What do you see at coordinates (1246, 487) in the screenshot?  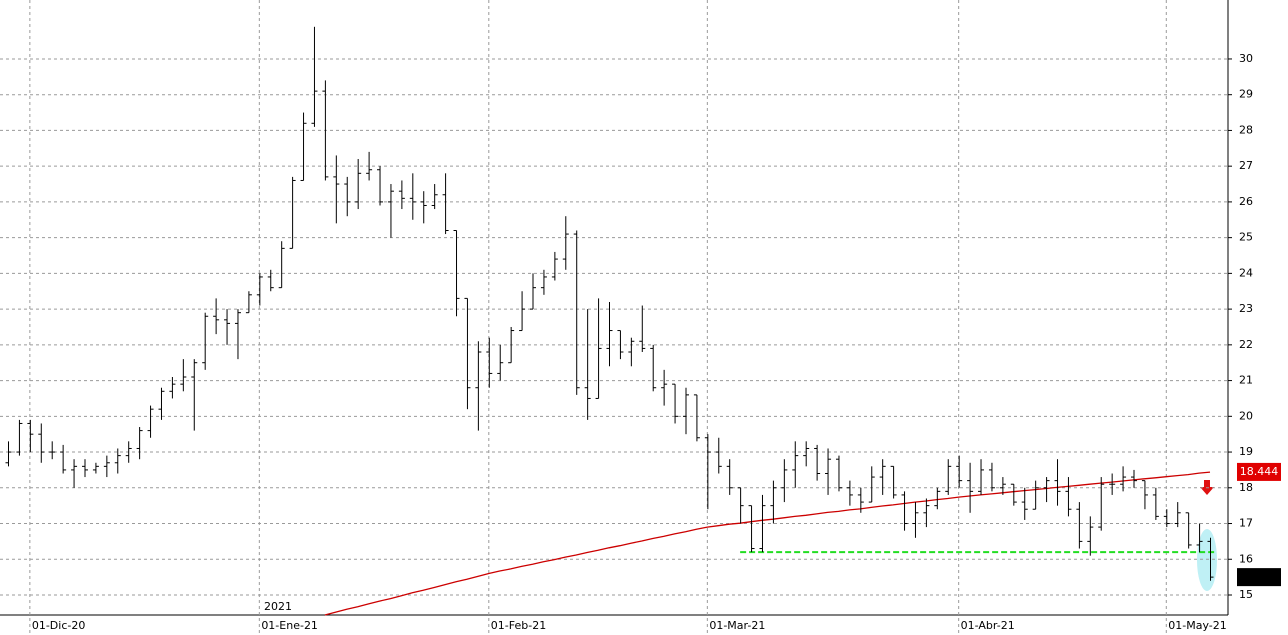 I see `y-tick-label: 18` at bounding box center [1246, 487].